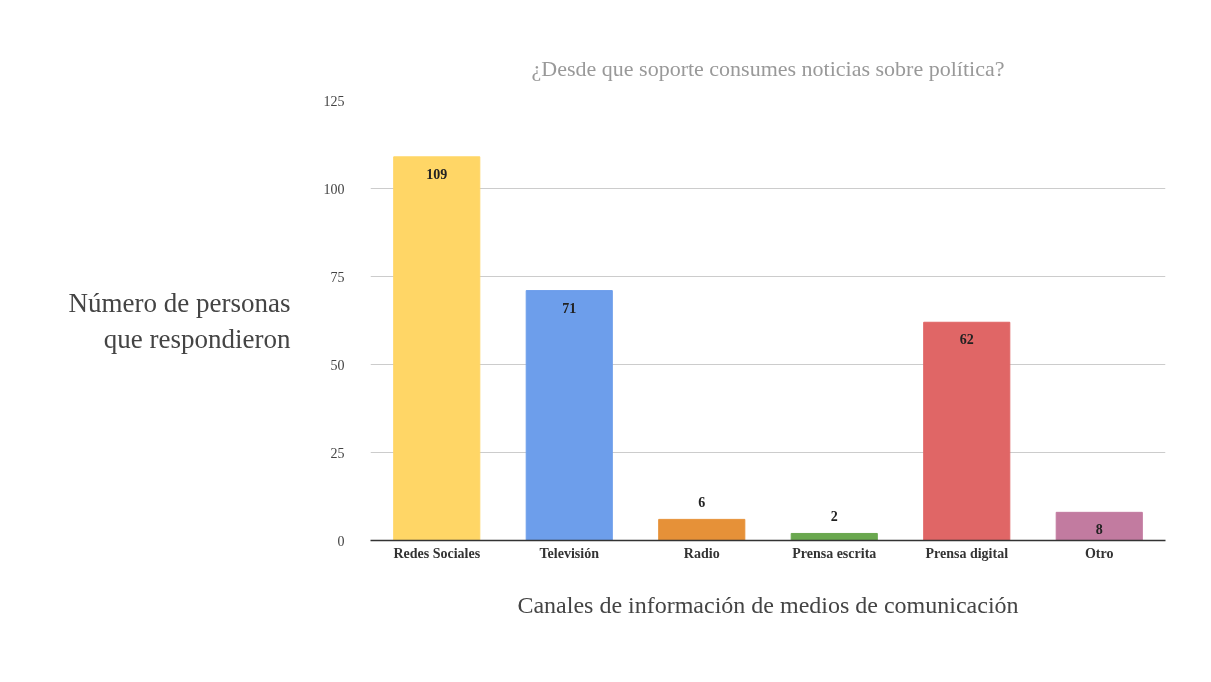 The height and width of the screenshot is (682, 1211). Describe the element at coordinates (337, 277) in the screenshot. I see `y-tick-label: 75` at that location.